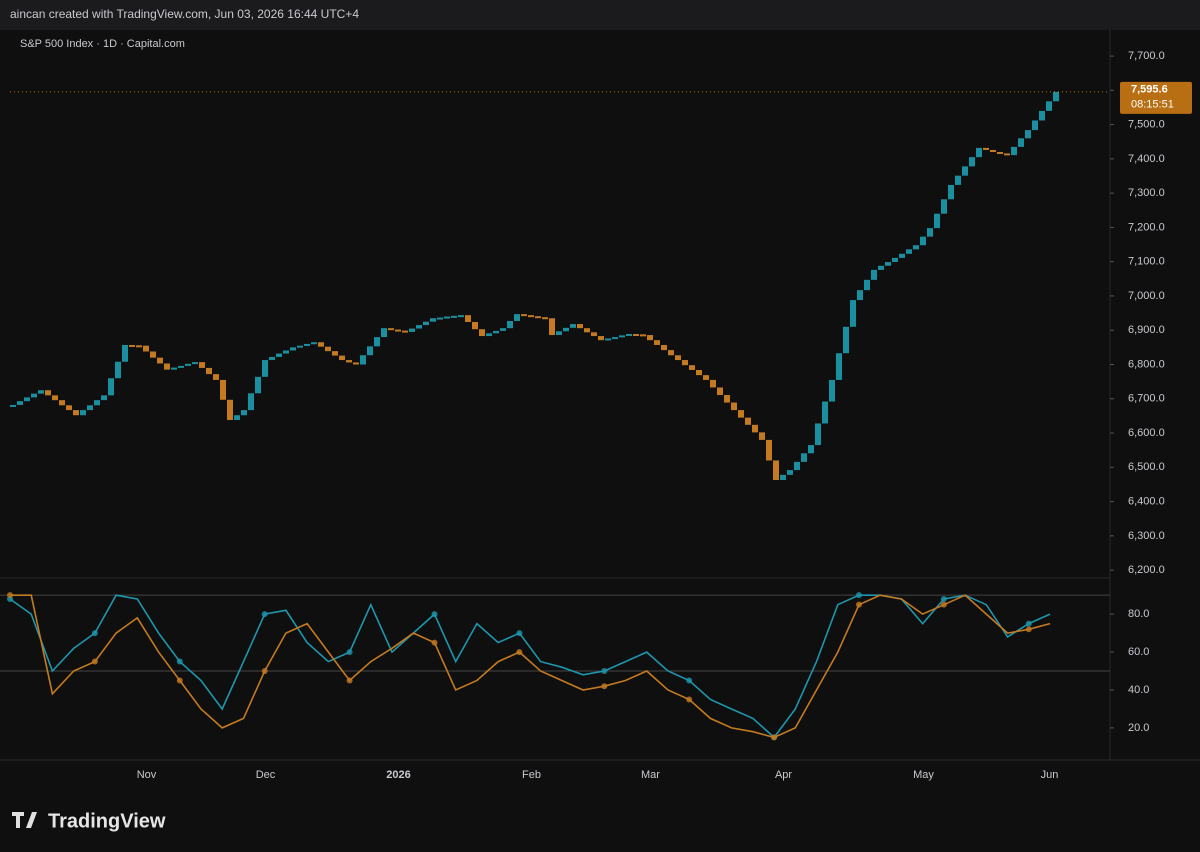 This screenshot has width=1200, height=852. I want to click on y-tick-label: 6,400.0, so click(1146, 502).